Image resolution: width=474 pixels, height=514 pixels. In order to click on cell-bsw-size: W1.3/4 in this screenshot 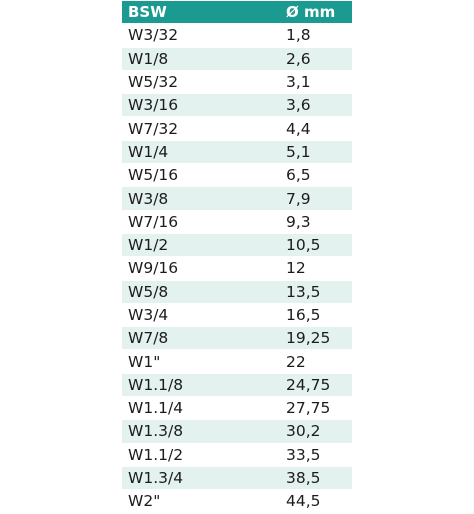, I will do `click(156, 478)`.